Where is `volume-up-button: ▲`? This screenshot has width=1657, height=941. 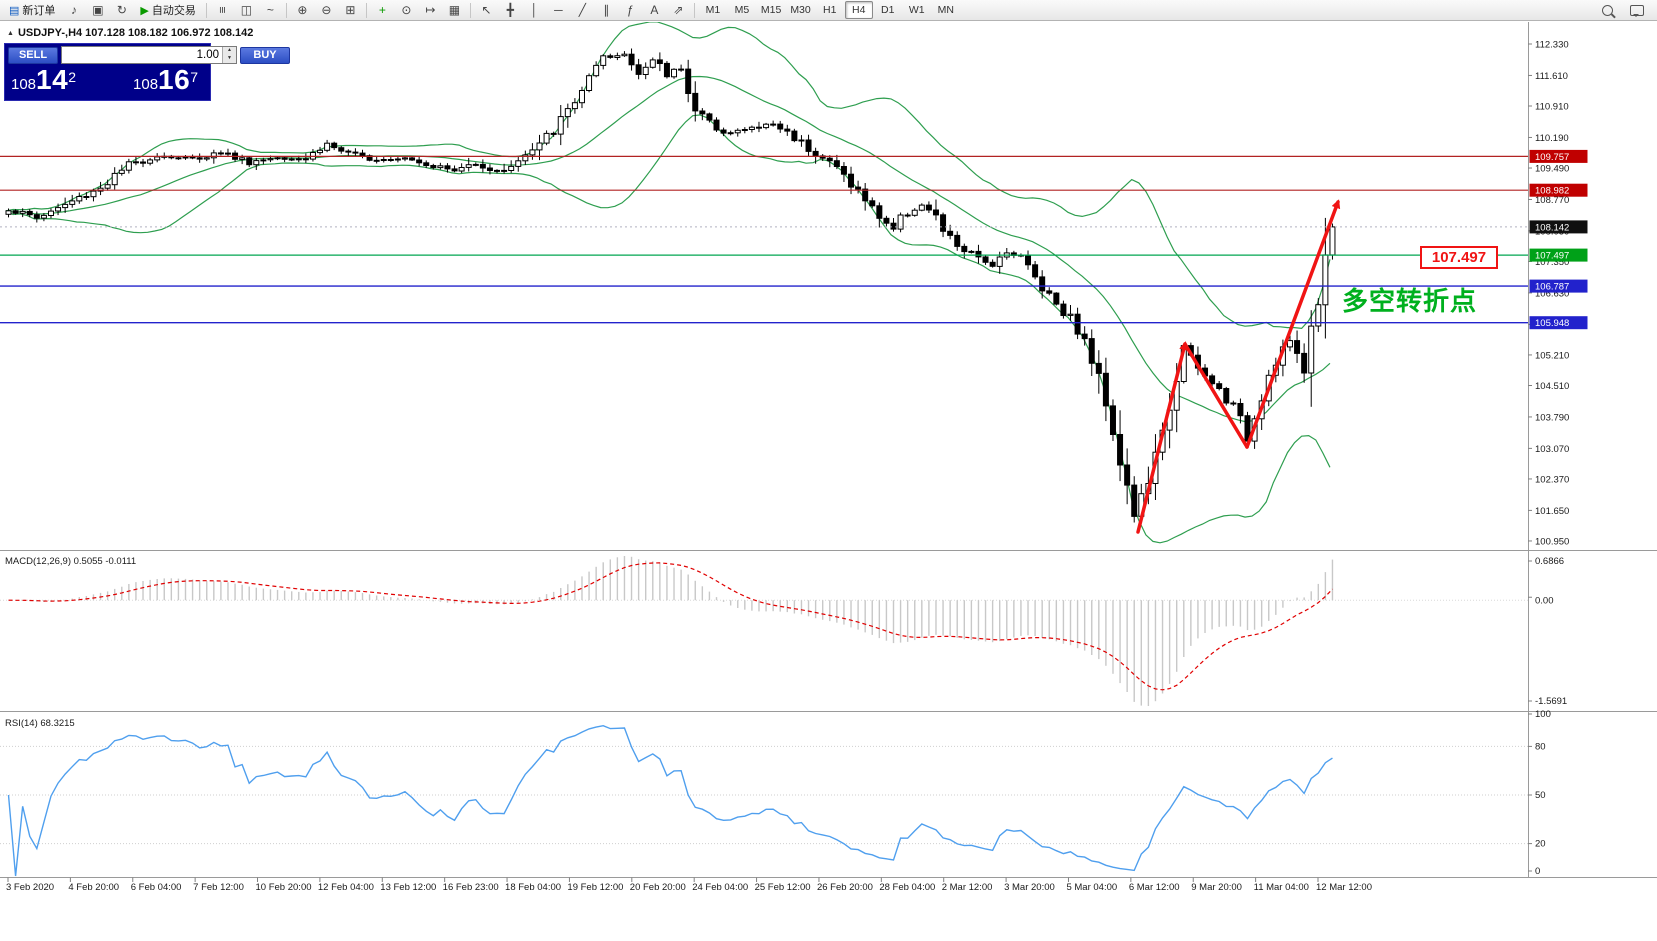
volume-up-button: ▲ is located at coordinates (229, 51).